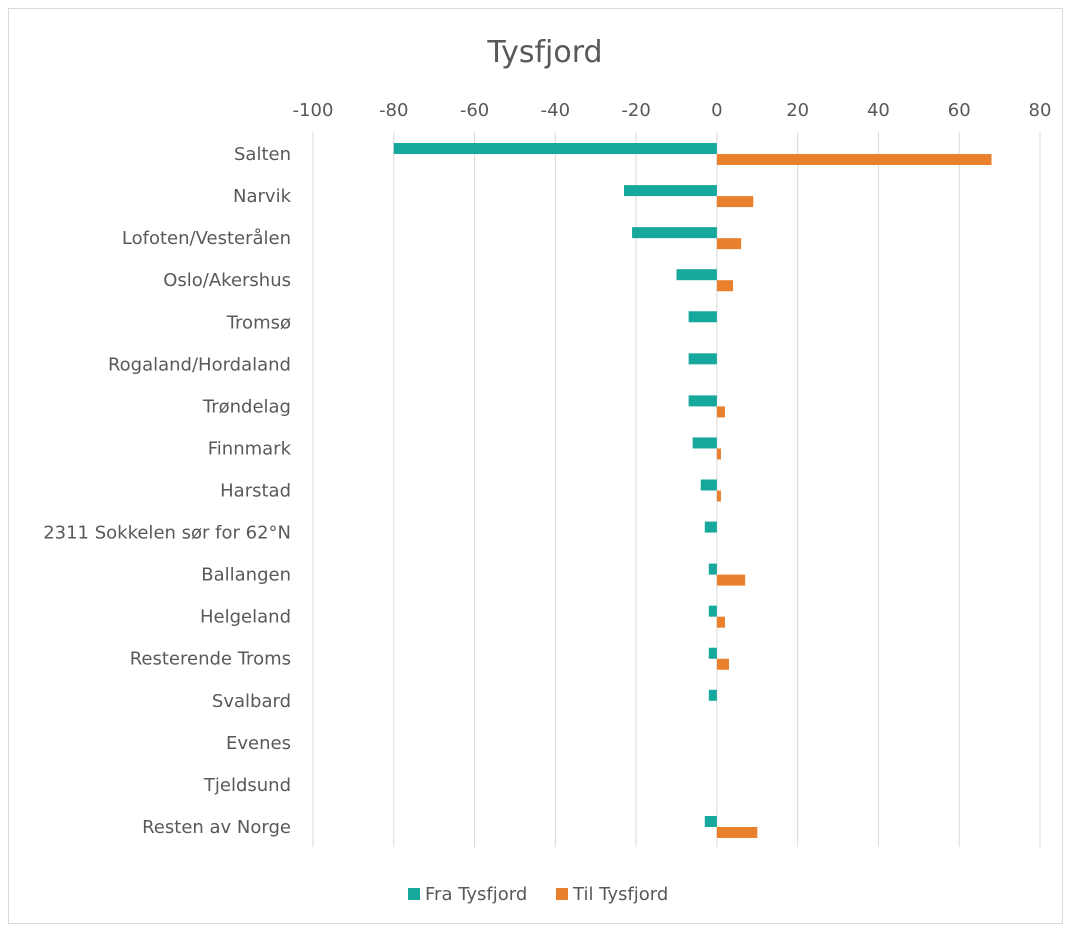 The height and width of the screenshot is (932, 1071). I want to click on x-tick-label: 20, so click(797, 110).